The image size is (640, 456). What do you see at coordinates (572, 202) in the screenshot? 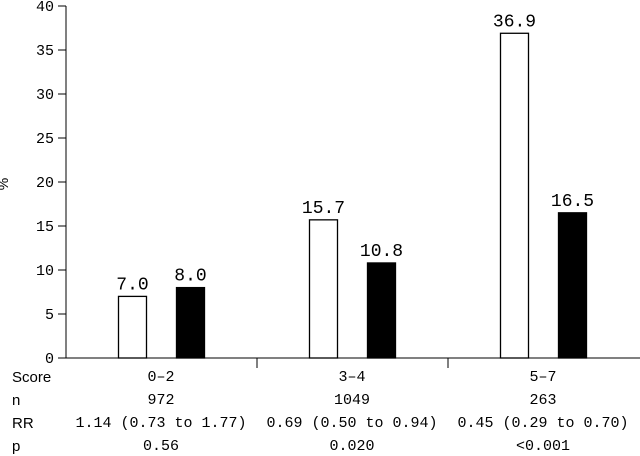
I see `bar-value-label: 16.5` at bounding box center [572, 202].